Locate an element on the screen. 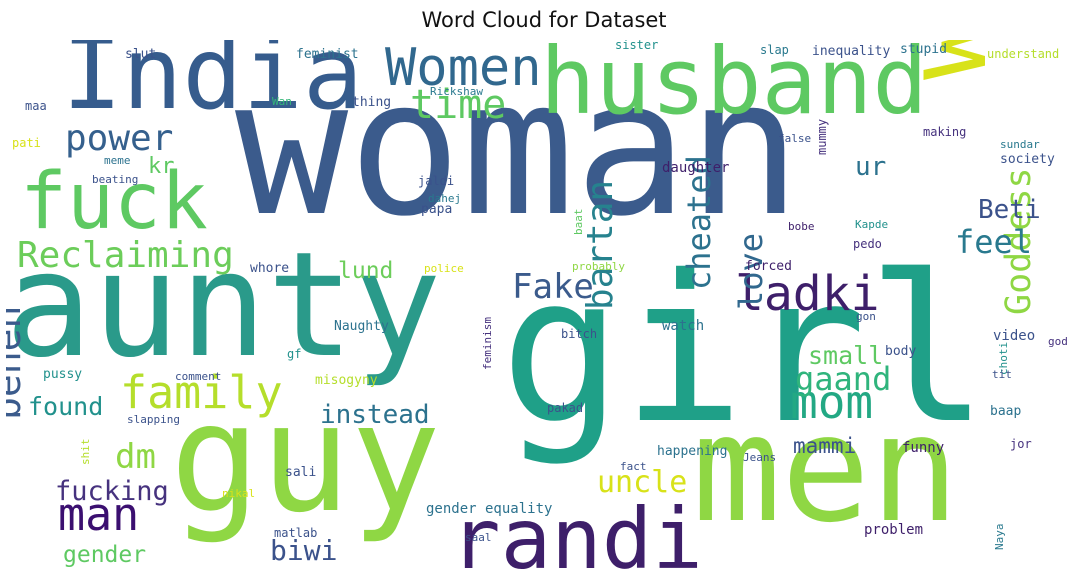 Image resolution: width=1088 pixels, height=583 pixels. word-jeans: Jeans is located at coordinates (759, 457).